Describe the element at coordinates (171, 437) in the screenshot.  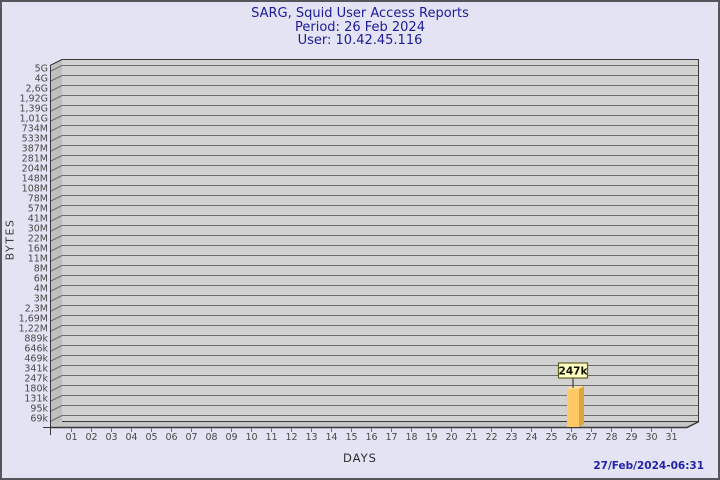
I see `x-tick-label: 06` at that location.